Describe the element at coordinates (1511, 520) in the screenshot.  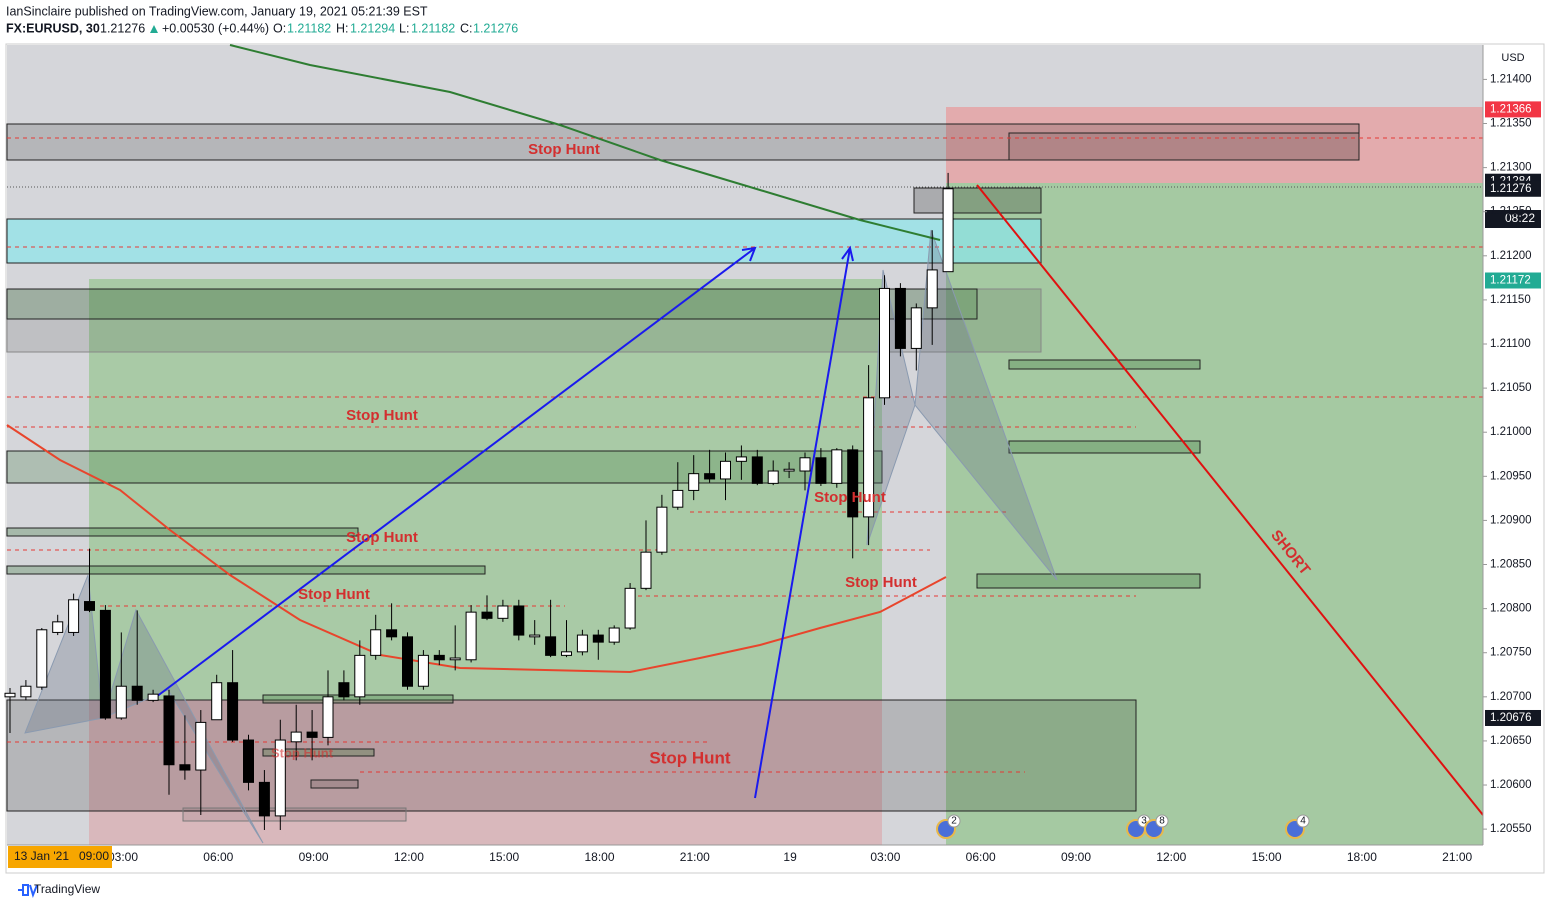
I see `y-tick-label: 1.20900` at that location.